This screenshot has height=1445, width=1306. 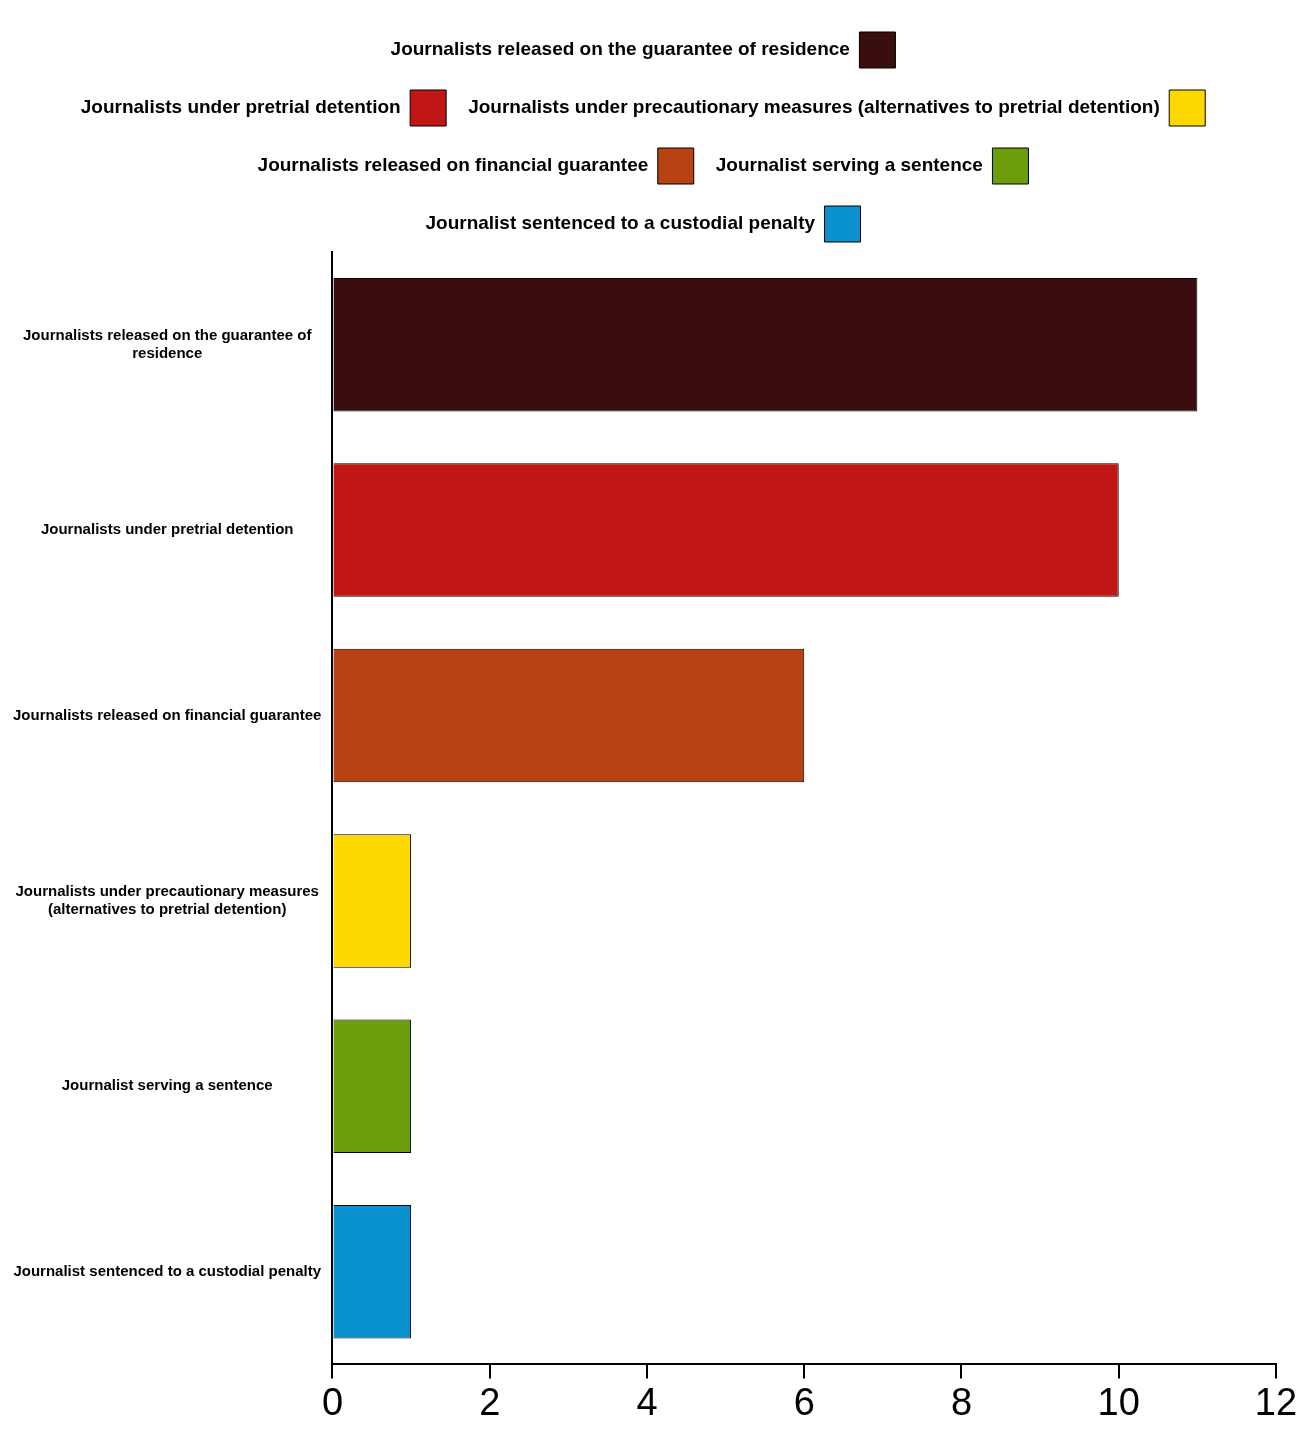 I want to click on x-tick-label: 0, so click(x=332, y=1401).